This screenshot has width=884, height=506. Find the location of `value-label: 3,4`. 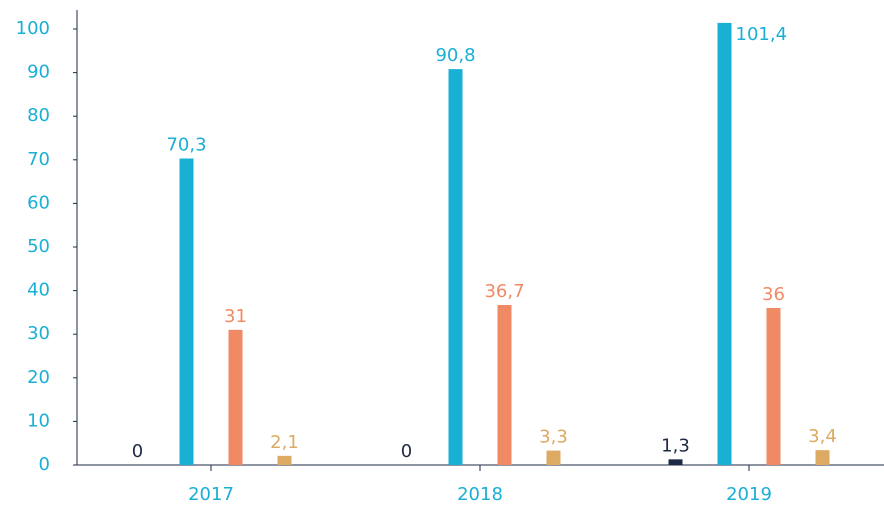

value-label: 3,4 is located at coordinates (822, 436).